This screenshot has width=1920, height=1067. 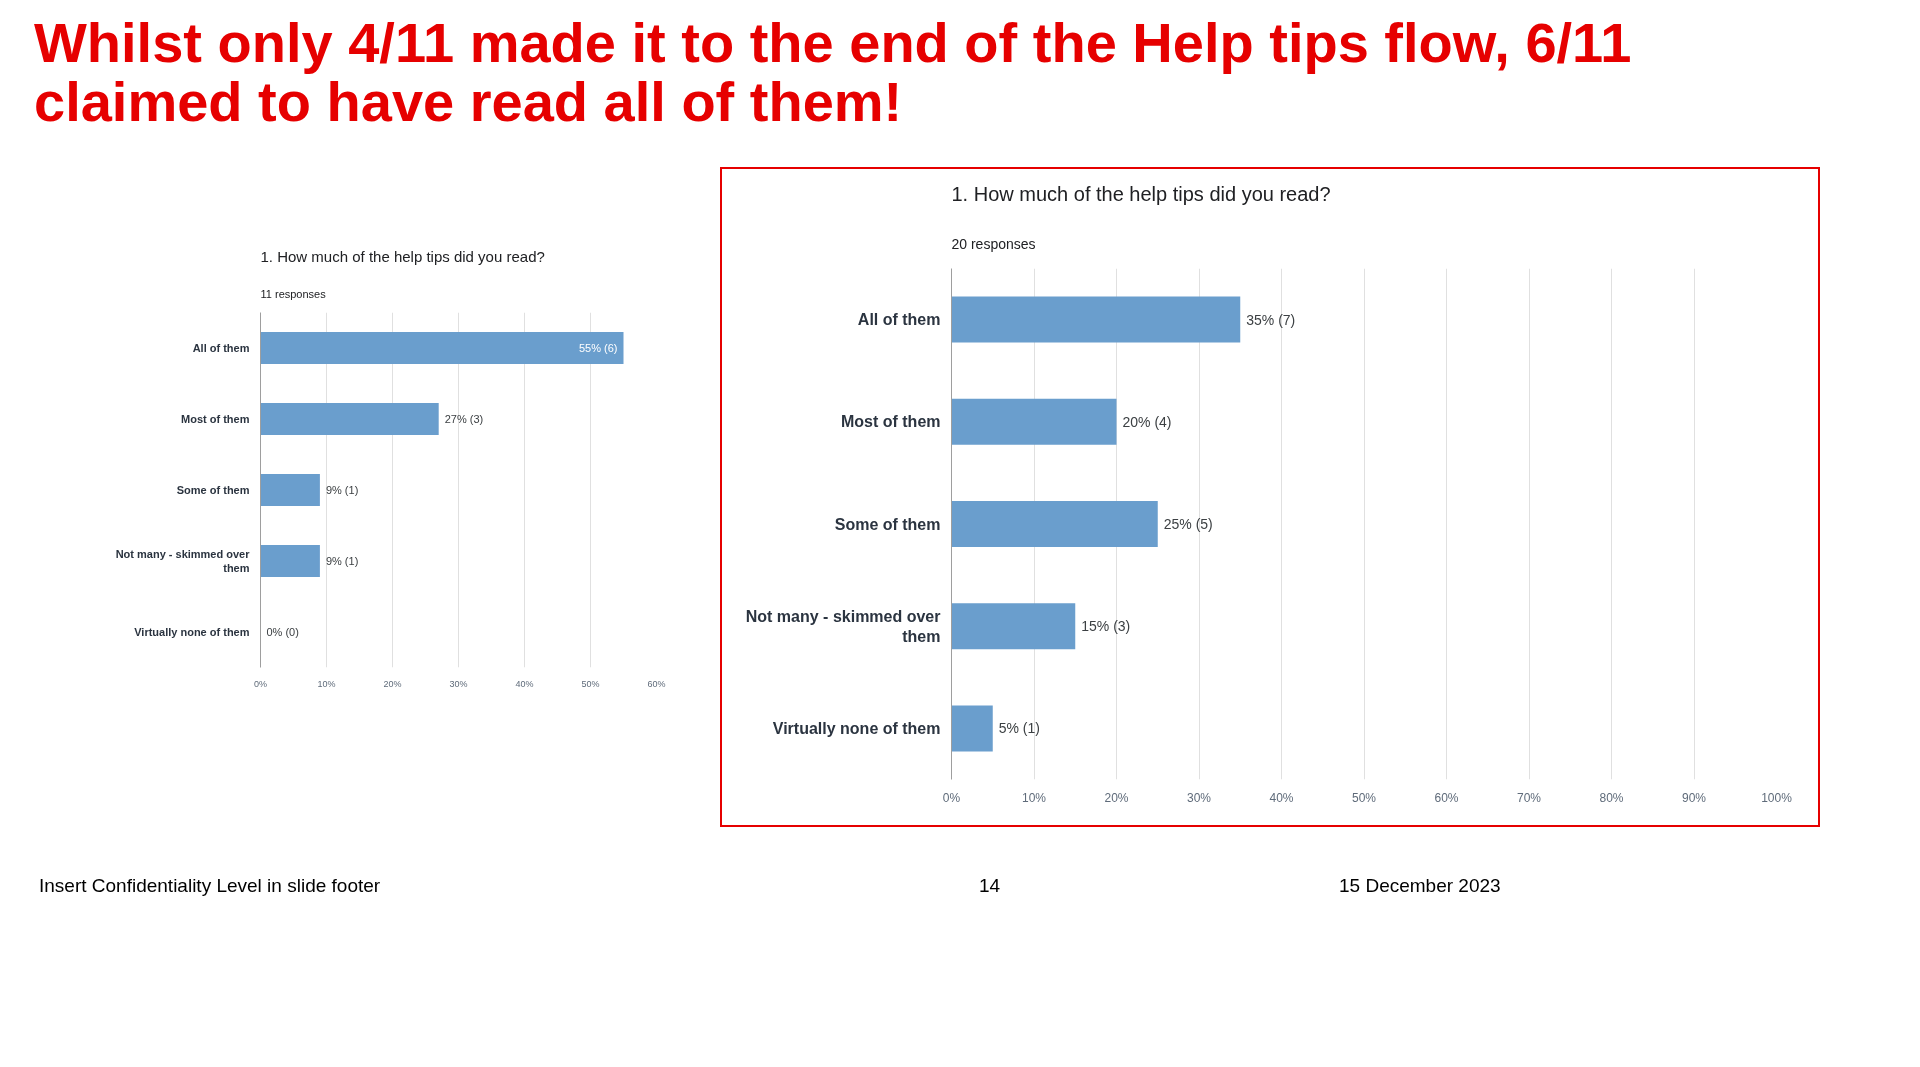 What do you see at coordinates (282, 631) in the screenshot?
I see `data-label: 0% (0)` at bounding box center [282, 631].